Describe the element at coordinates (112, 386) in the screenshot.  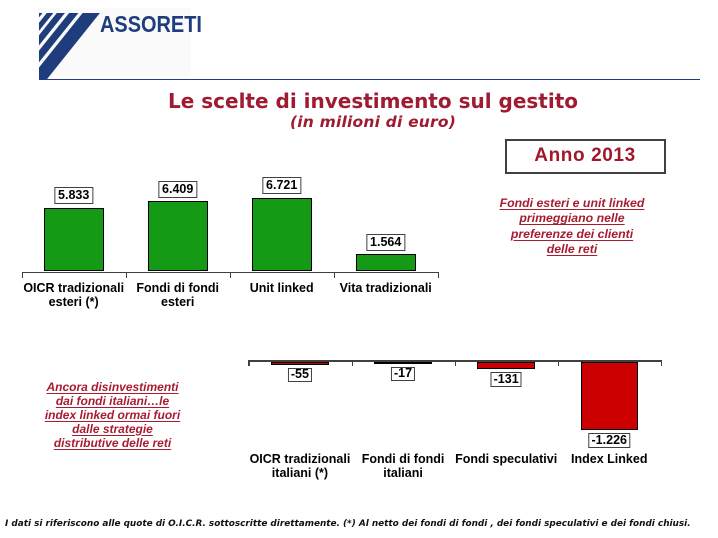
I see `annotation-line: Ancora disinvestimenti` at that location.